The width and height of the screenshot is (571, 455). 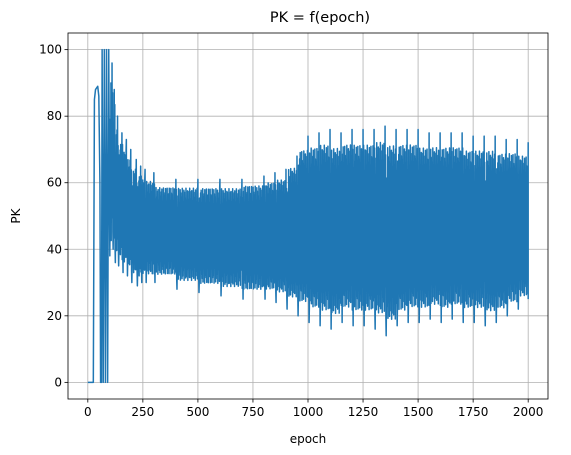 I want to click on y-tick-label: 0, so click(x=58, y=382).